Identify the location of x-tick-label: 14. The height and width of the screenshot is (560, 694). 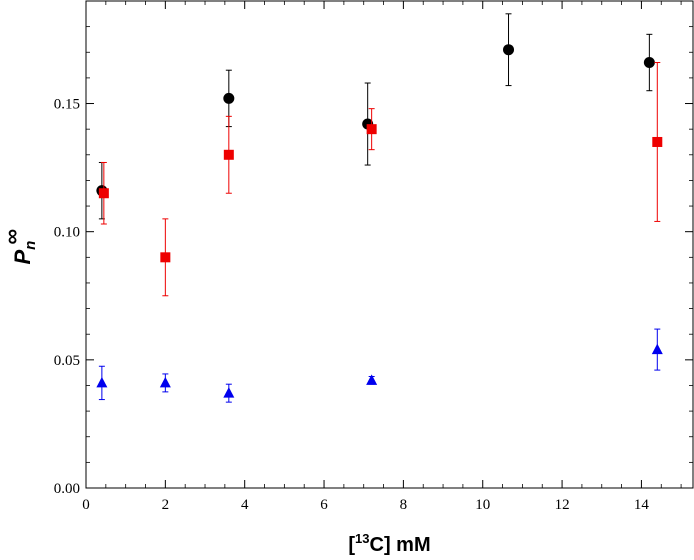
(642, 505).